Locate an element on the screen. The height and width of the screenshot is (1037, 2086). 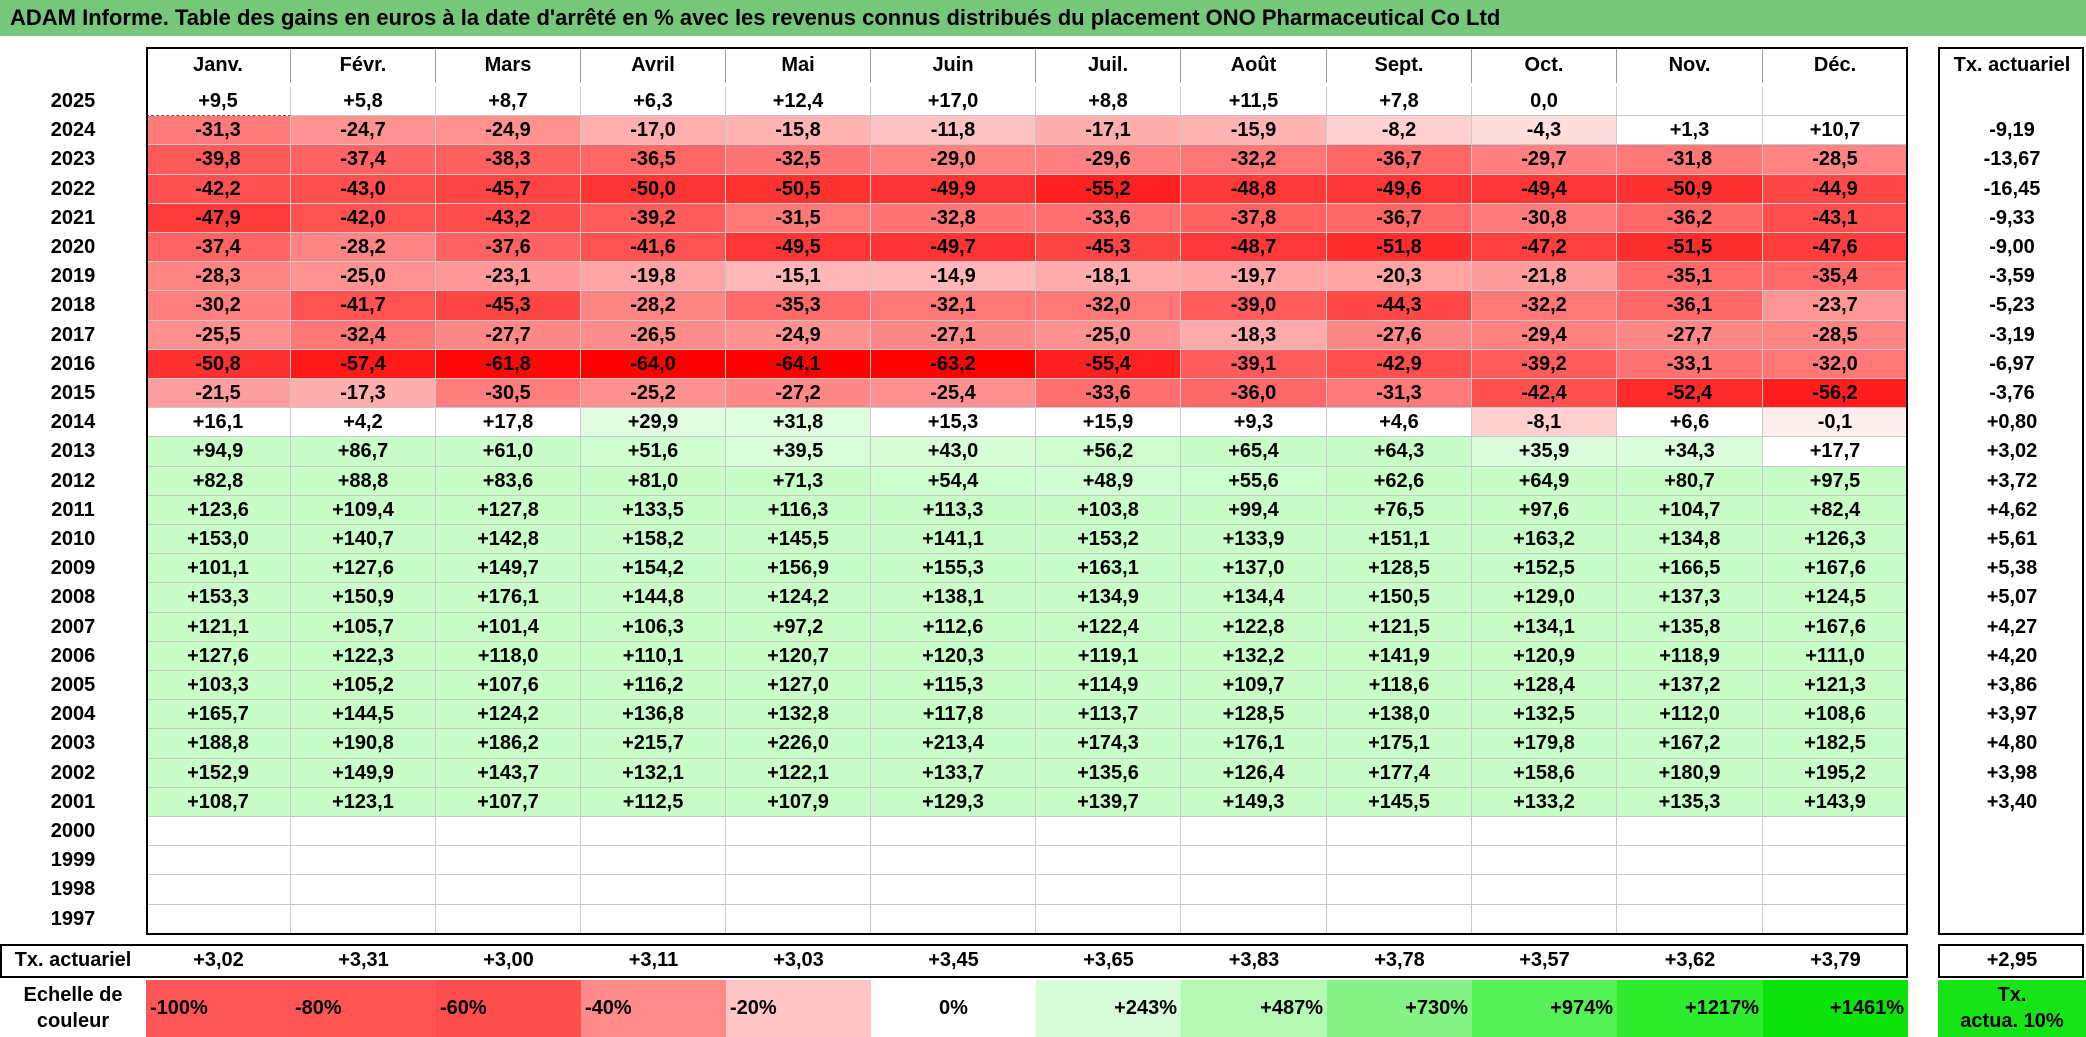
table-cell: -4,3 is located at coordinates (1544, 131).